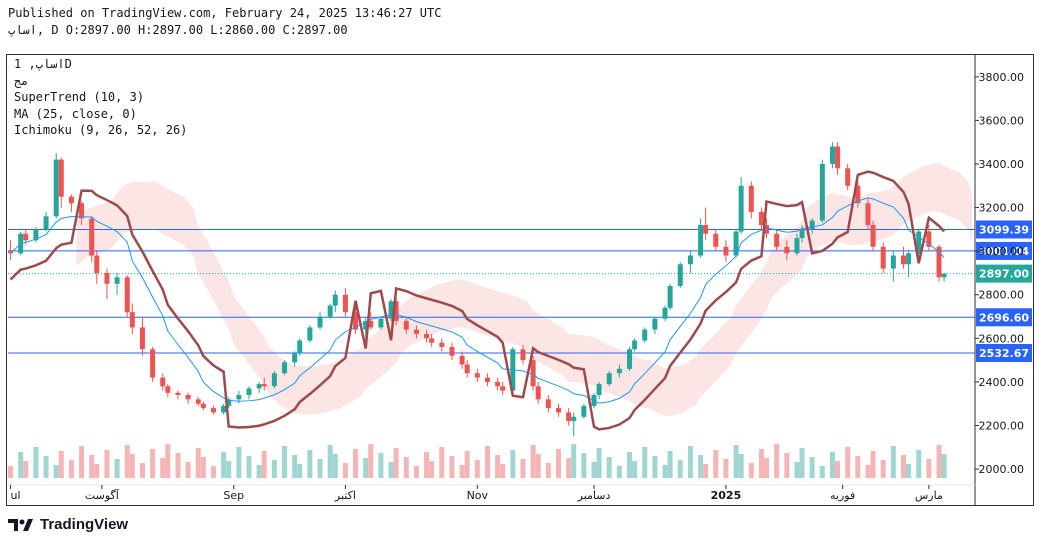 Image resolution: width=1044 pixels, height=546 pixels. What do you see at coordinates (68, 524) in the screenshot?
I see `tradingview-brand: TradingView` at bounding box center [68, 524].